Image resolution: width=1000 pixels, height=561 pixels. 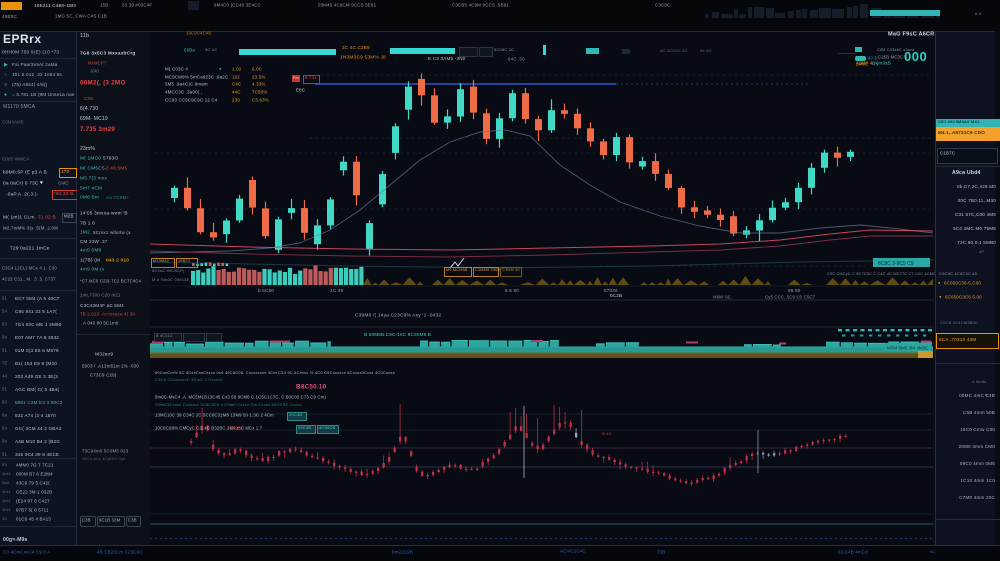 I want to click on svg-text: 8C8C 3-9C5 C9, so click(x=896, y=264).